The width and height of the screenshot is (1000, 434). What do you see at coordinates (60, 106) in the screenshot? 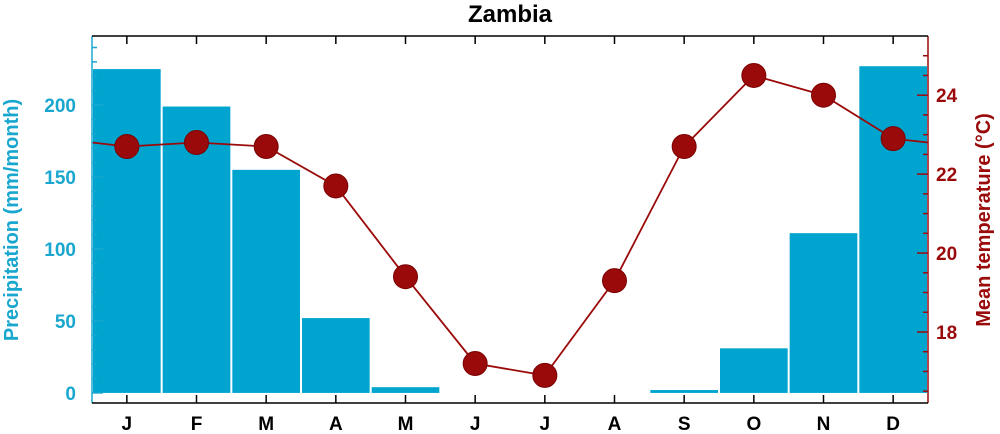
I see `left-tick-label: 200` at bounding box center [60, 106].